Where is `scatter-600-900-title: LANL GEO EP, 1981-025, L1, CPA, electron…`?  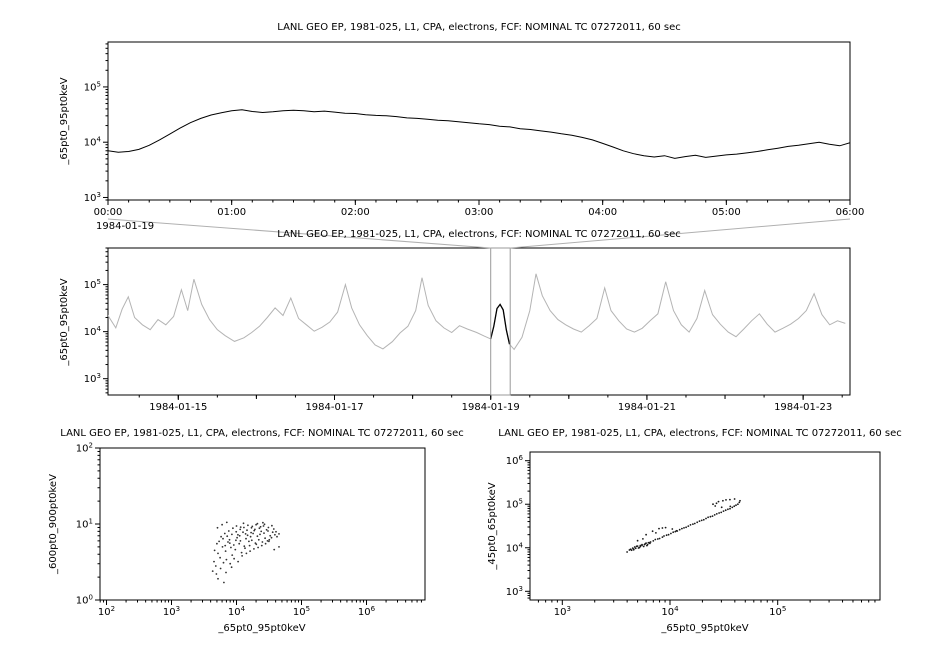
scatter-600-900-title: LANL GEO EP, 1981-025, L1, CPA, electron… is located at coordinates (261, 433).